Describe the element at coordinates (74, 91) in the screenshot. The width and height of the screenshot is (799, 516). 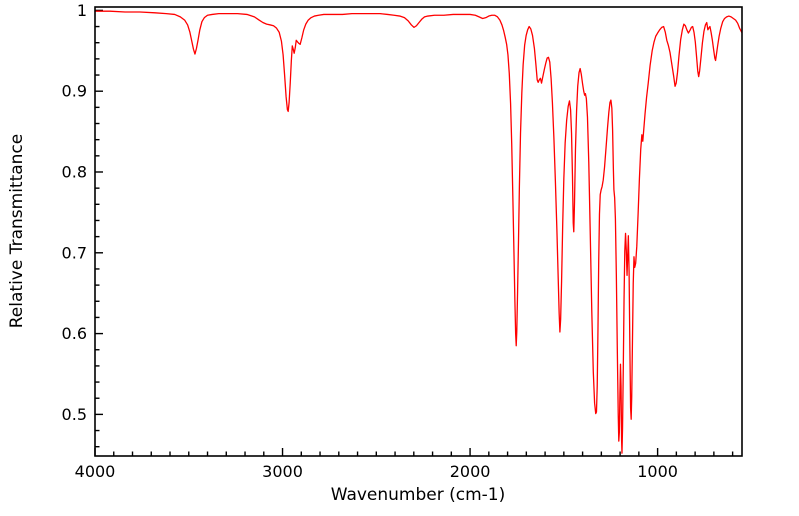
I see `y-tick-label: 0.9` at that location.